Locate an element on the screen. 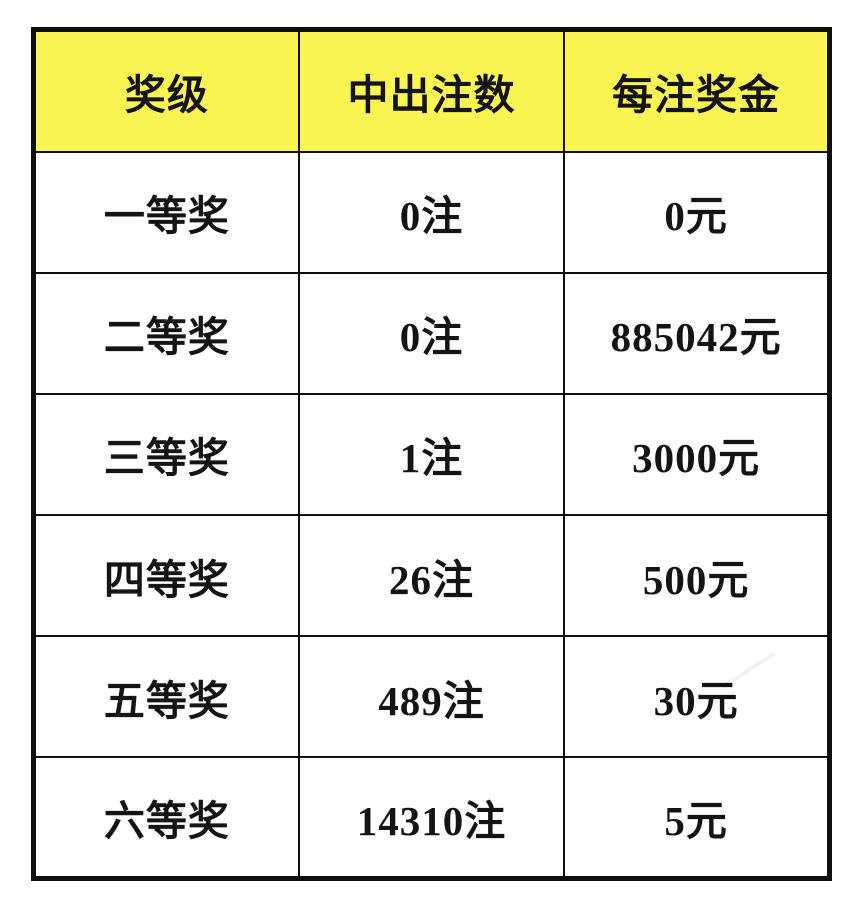 The width and height of the screenshot is (858, 915). table-cell: 500元 is located at coordinates (697, 575).